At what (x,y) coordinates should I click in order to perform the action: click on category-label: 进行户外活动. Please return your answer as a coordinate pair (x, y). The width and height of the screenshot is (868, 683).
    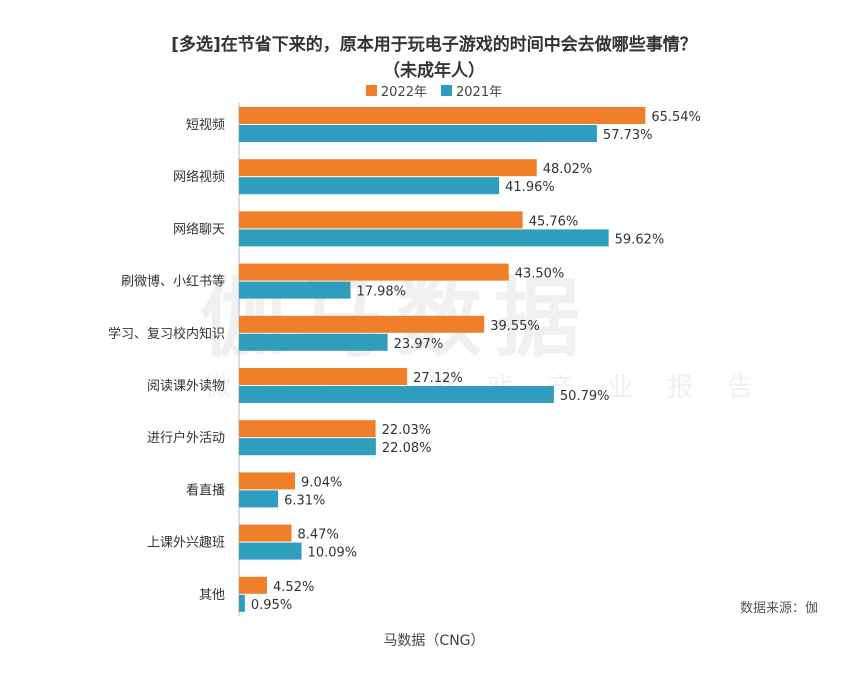
    Looking at the image, I should click on (186, 438).